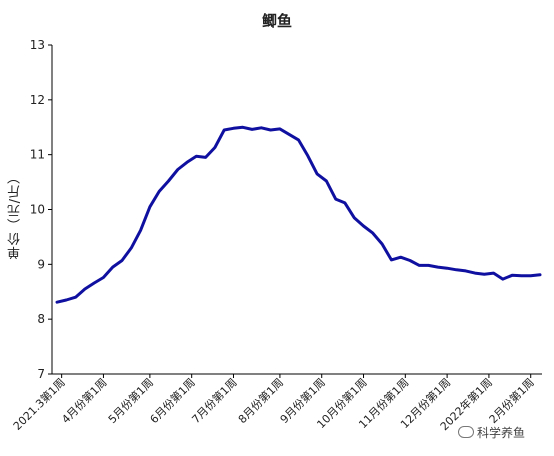 The image size is (554, 456). I want to click on x-tick-label: 4月份第1周, so click(84, 400).